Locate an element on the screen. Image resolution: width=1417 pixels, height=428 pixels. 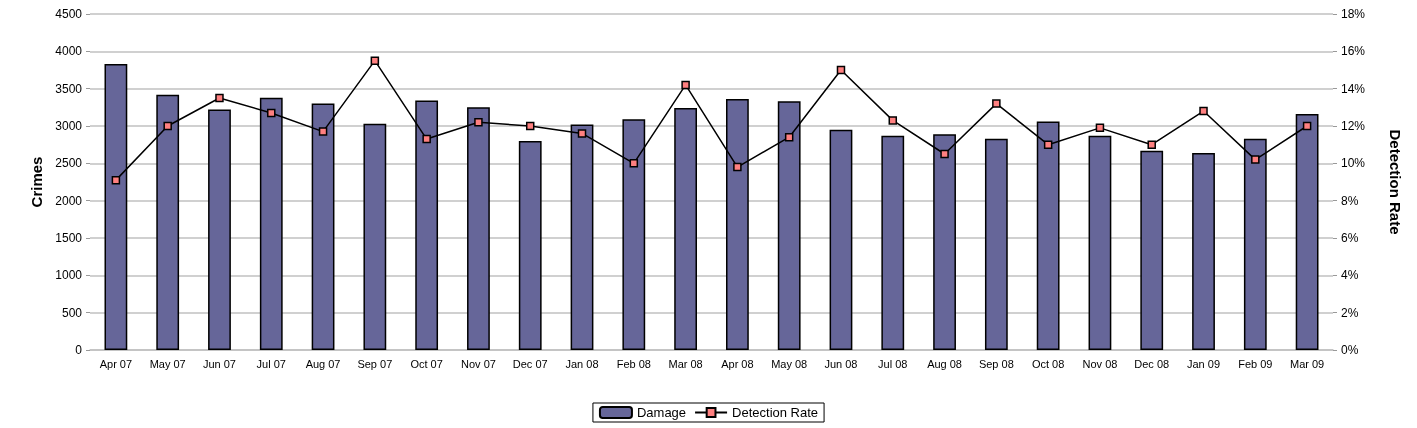
x-tick-label: Jun 08 is located at coordinates (841, 363).